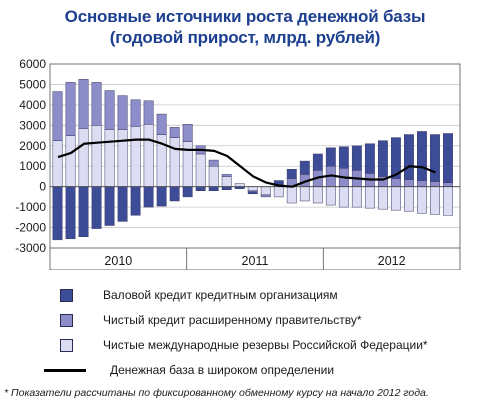 The image size is (490, 415). Describe the element at coordinates (118, 261) in the screenshot. I see `x-group-label-2010: 2010` at that location.